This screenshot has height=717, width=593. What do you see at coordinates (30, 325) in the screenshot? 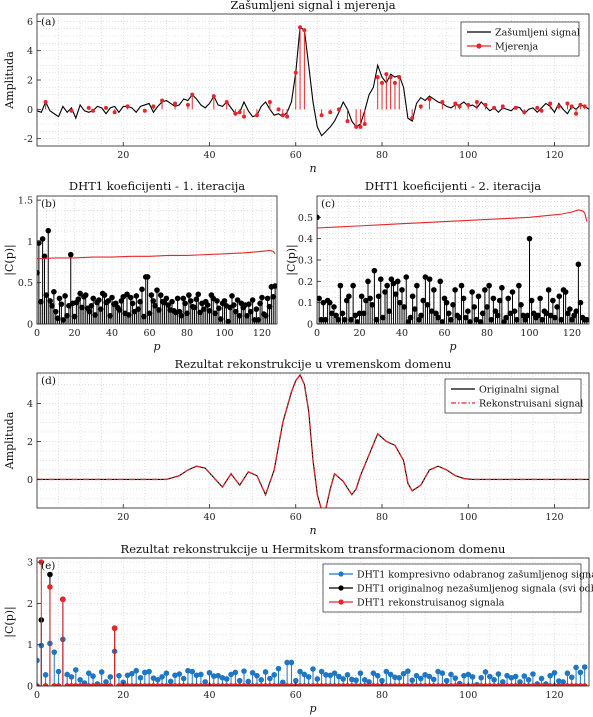
I see `ytick-label: 0` at bounding box center [30, 325].